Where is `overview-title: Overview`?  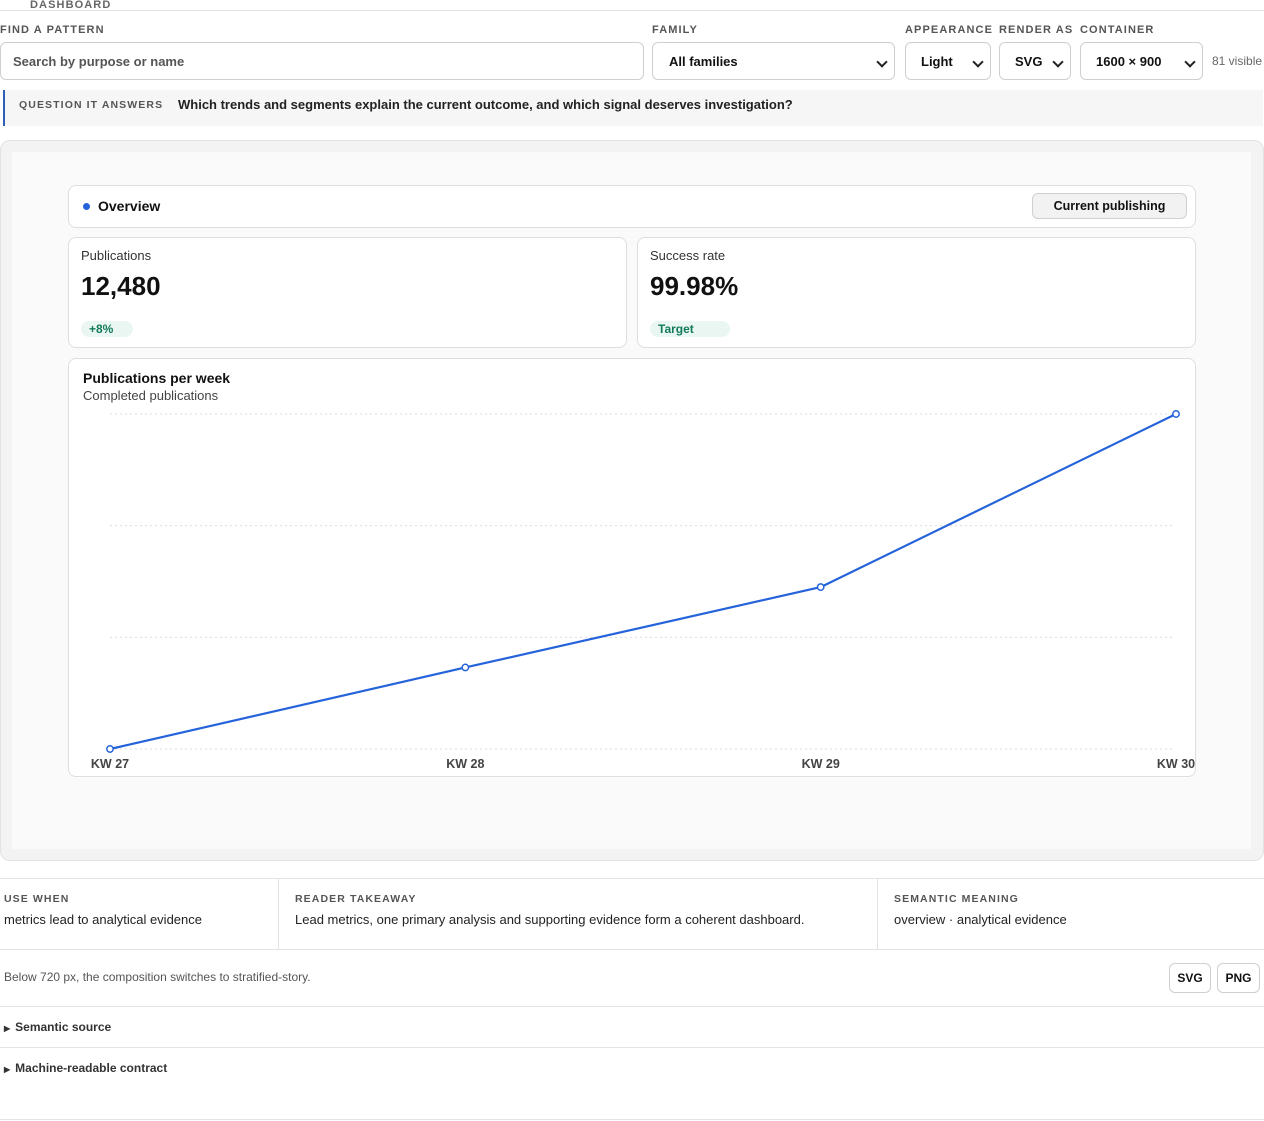 overview-title: Overview is located at coordinates (129, 206).